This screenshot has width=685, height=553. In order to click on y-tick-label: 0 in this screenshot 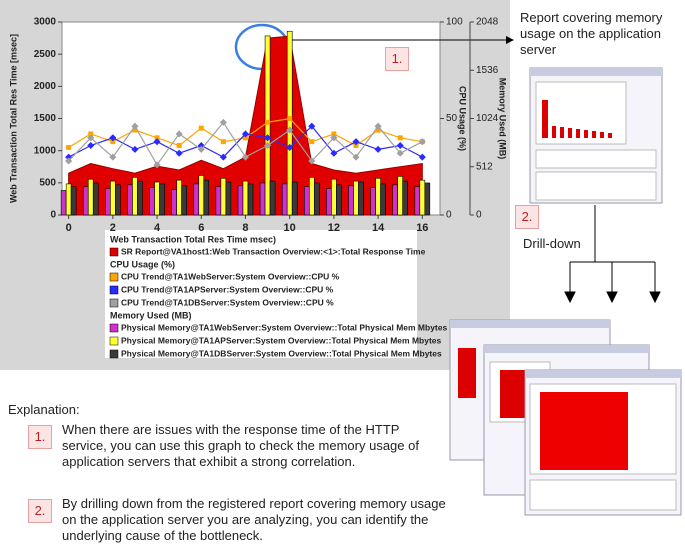, I will do `click(53, 215)`.